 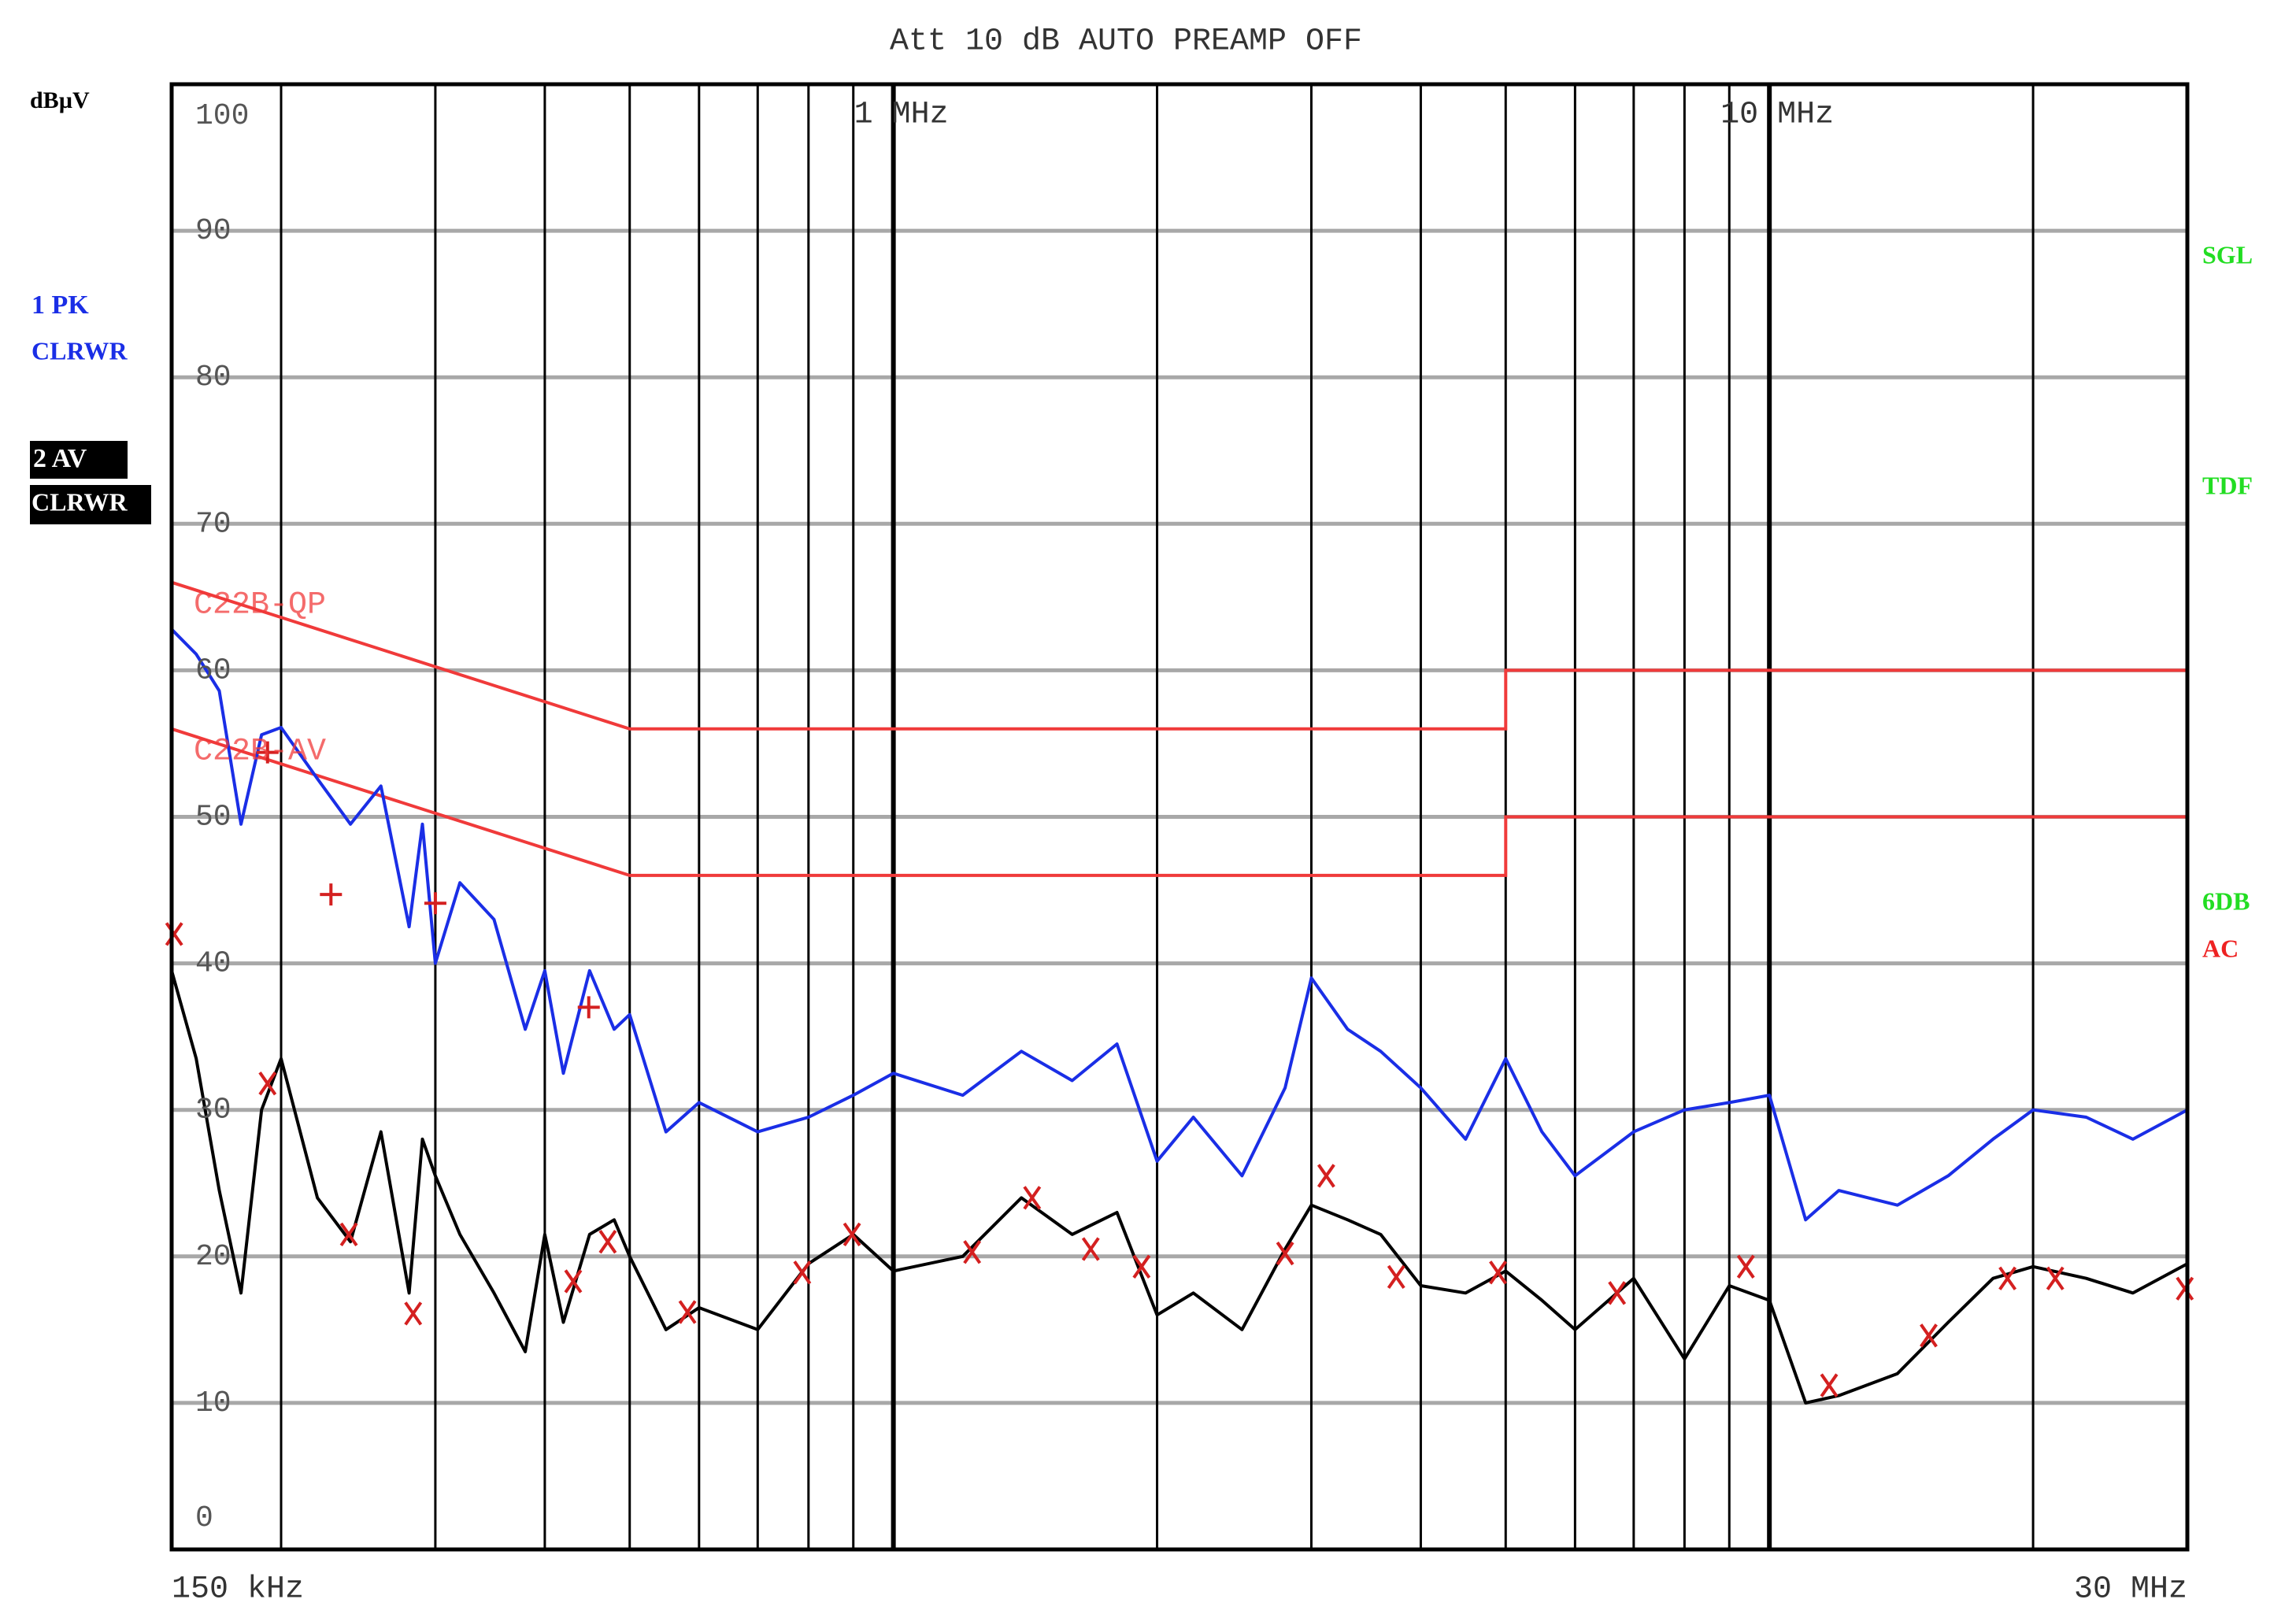 What do you see at coordinates (213, 378) in the screenshot?
I see `y-tick-label: 80` at bounding box center [213, 378].